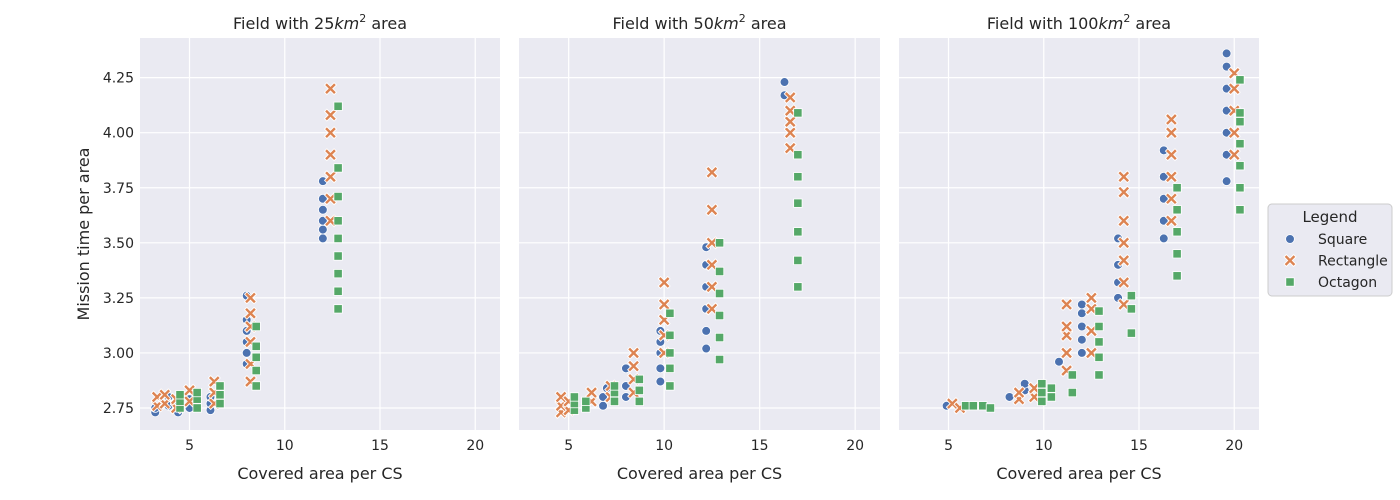 The width and height of the screenshot is (1400, 500). Describe the element at coordinates (1290, 239) in the screenshot. I see `legend-marker-square` at that location.